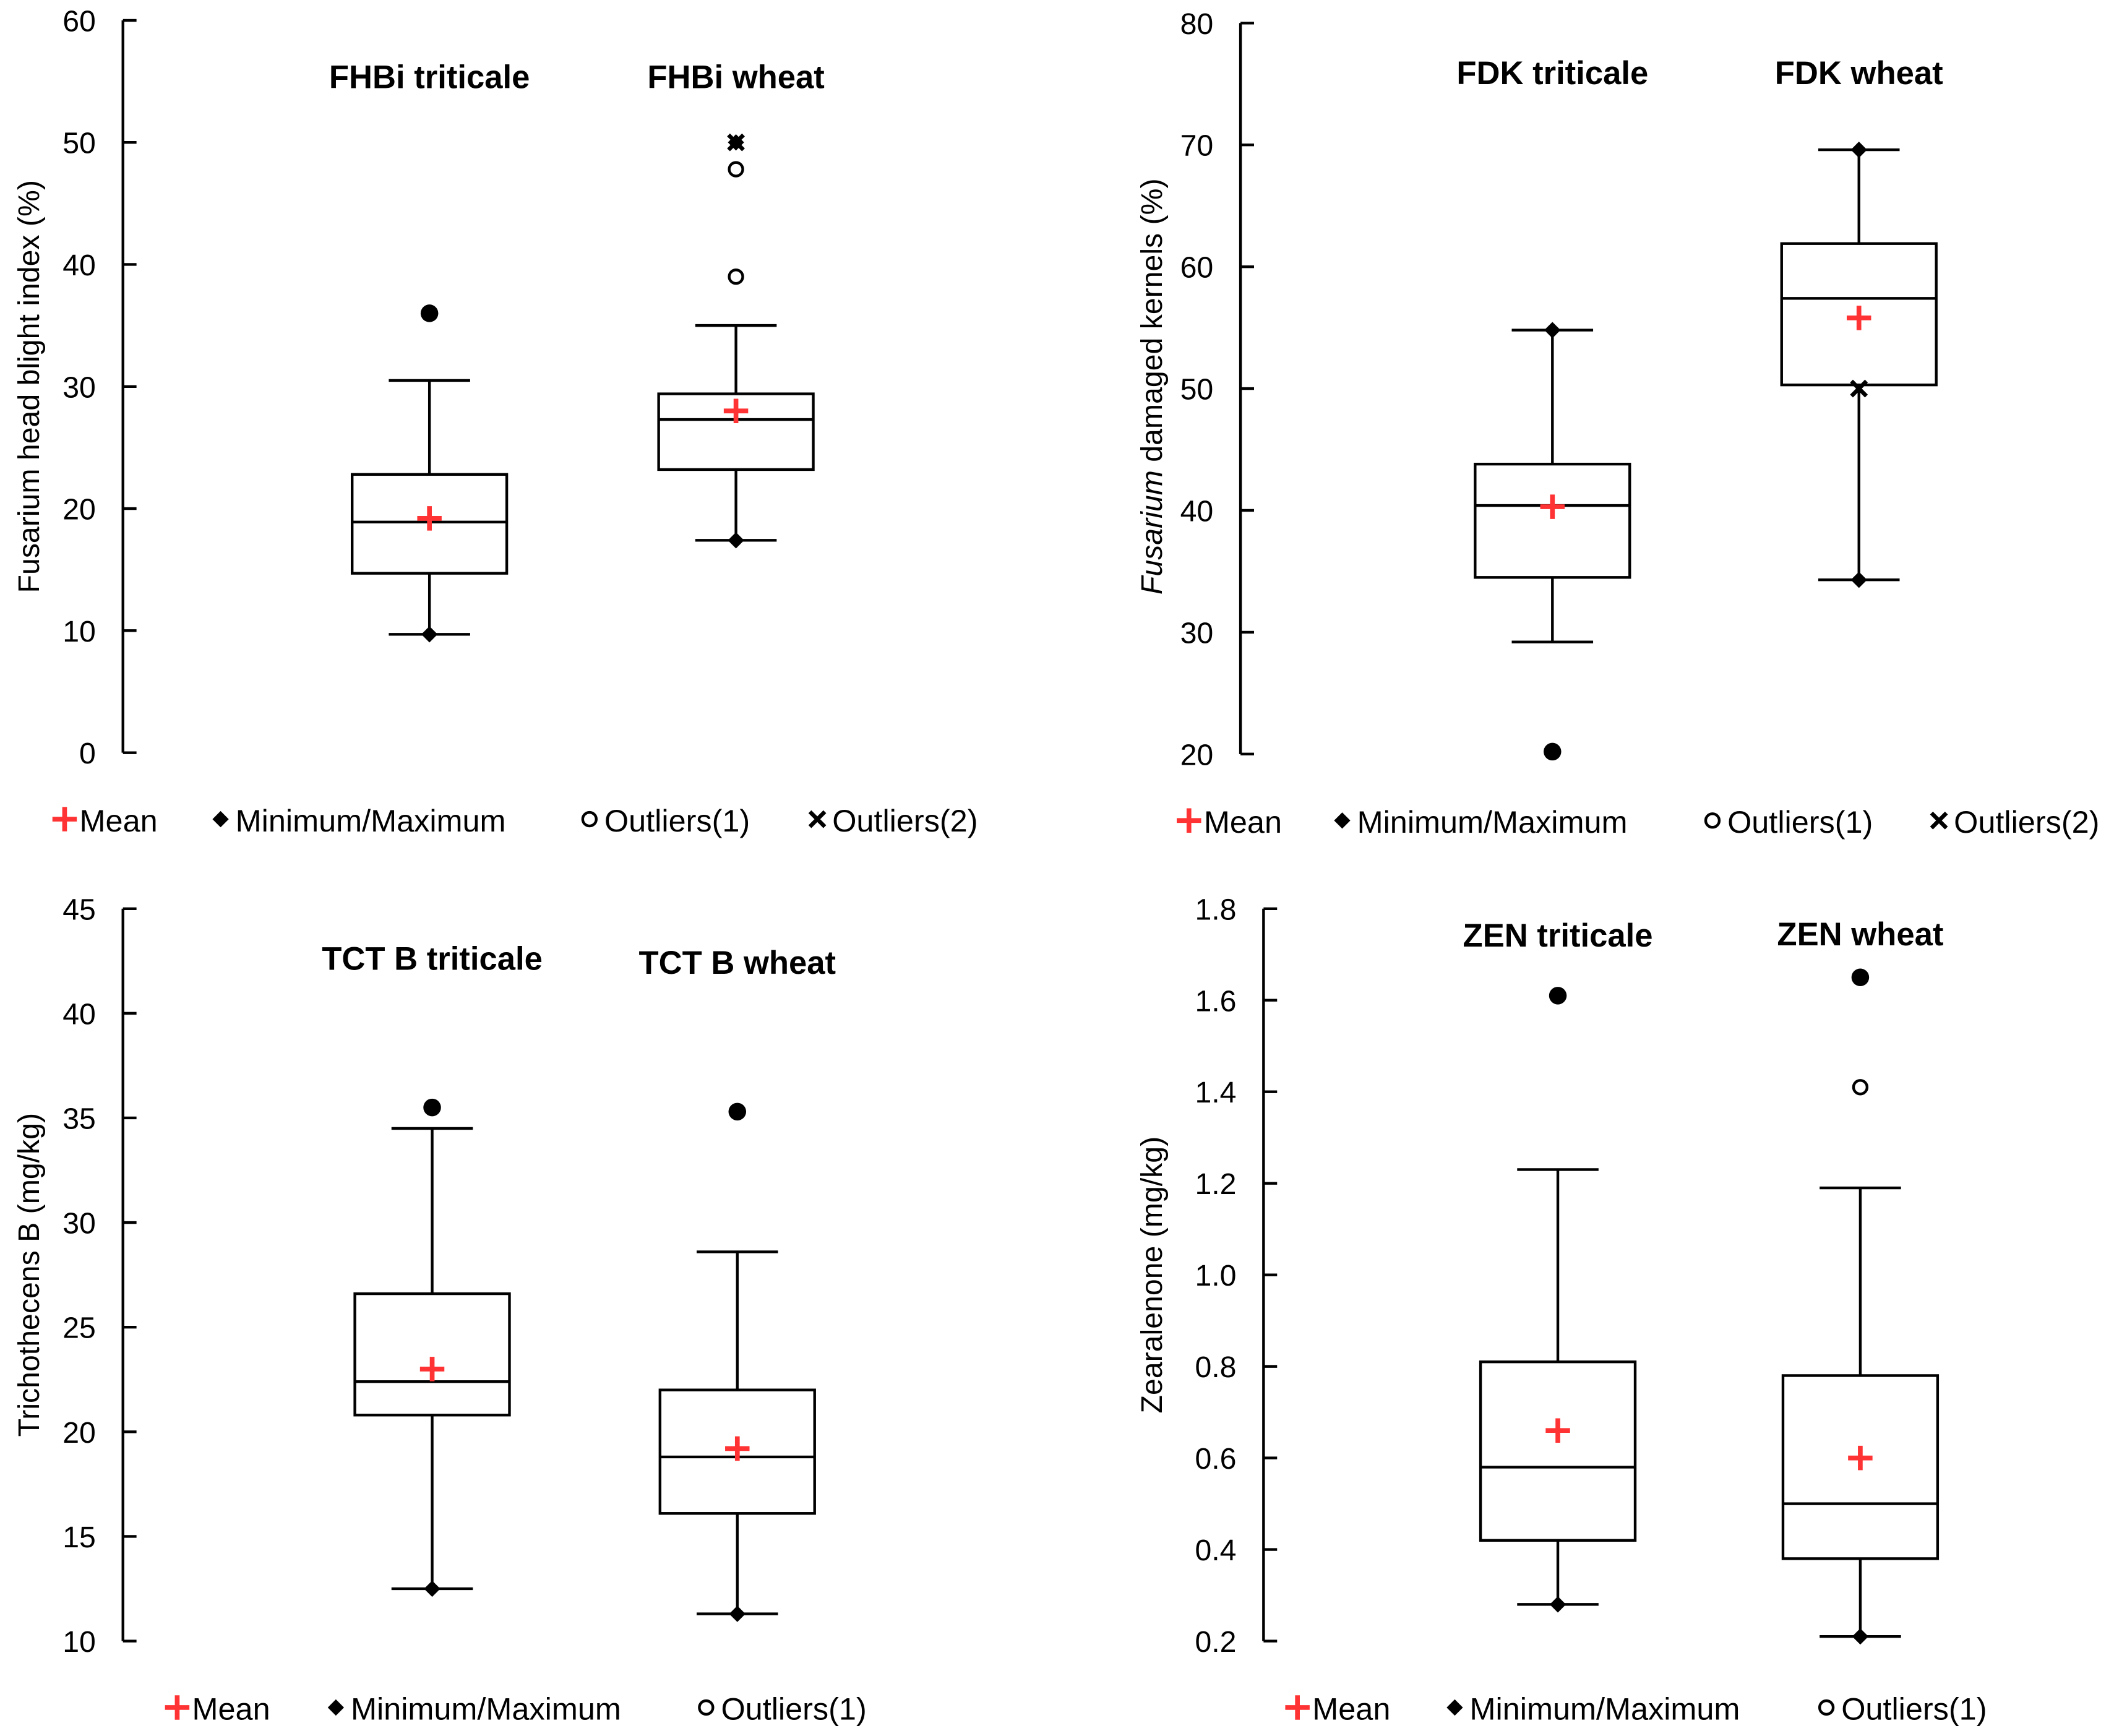 Image resolution: width=2127 pixels, height=1736 pixels. I want to click on box-group: ZEN wheat, so click(1860, 1280).